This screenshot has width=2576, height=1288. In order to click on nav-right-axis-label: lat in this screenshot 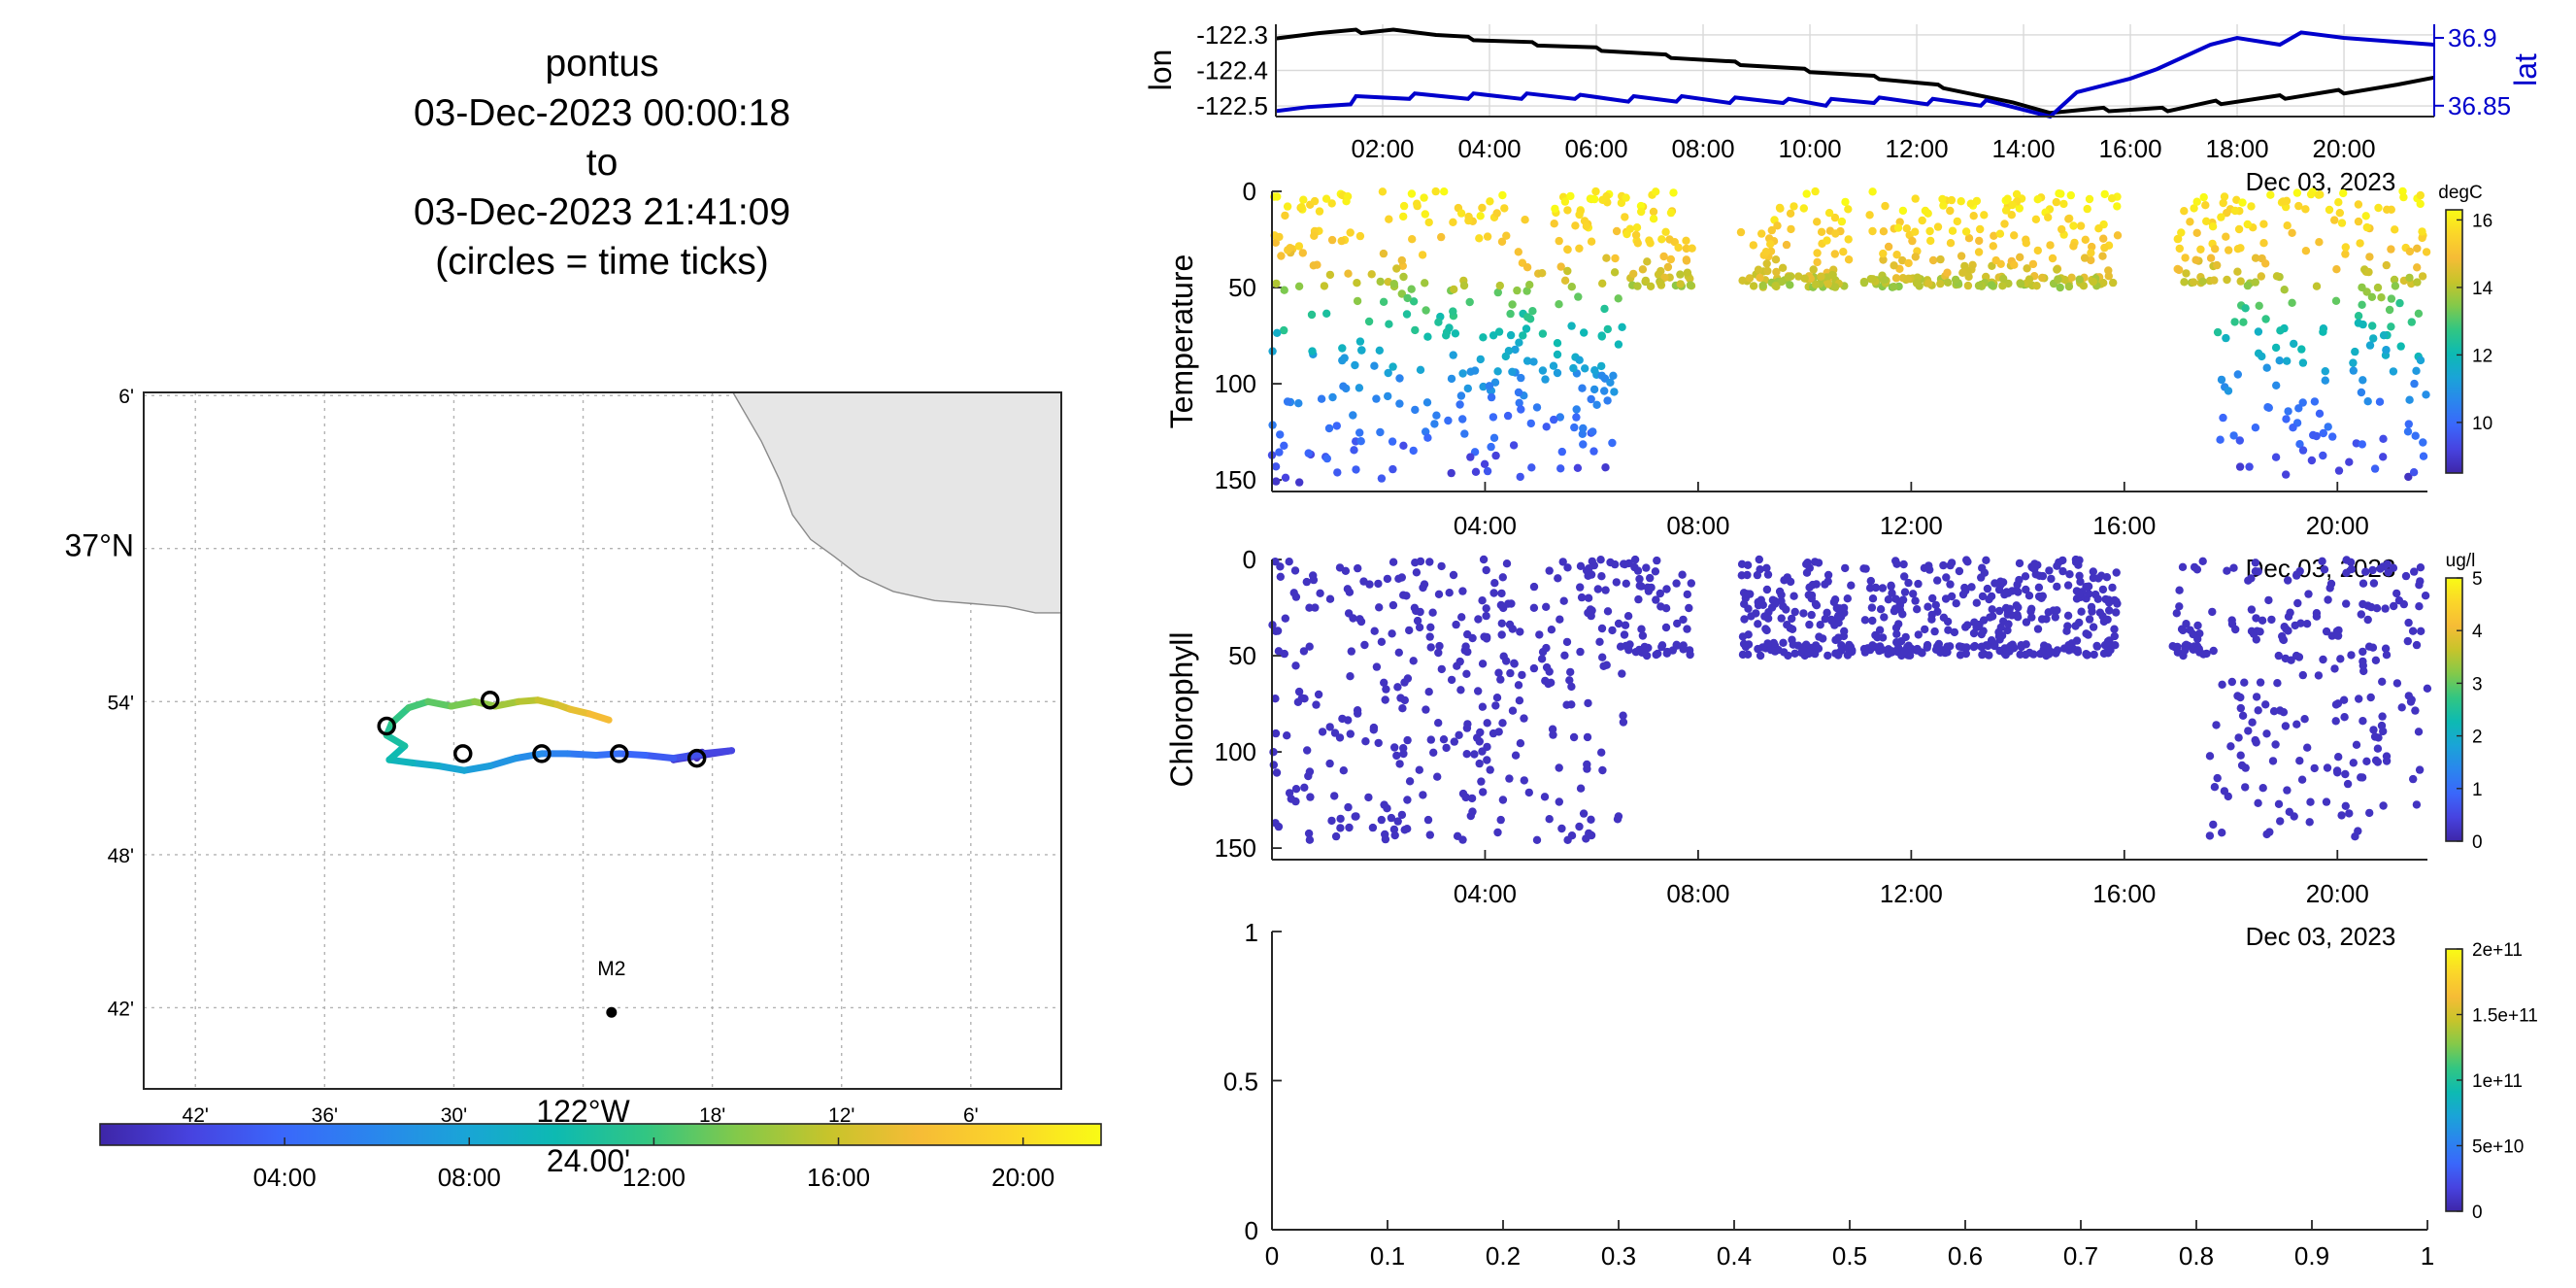, I will do `click(2526, 69)`.